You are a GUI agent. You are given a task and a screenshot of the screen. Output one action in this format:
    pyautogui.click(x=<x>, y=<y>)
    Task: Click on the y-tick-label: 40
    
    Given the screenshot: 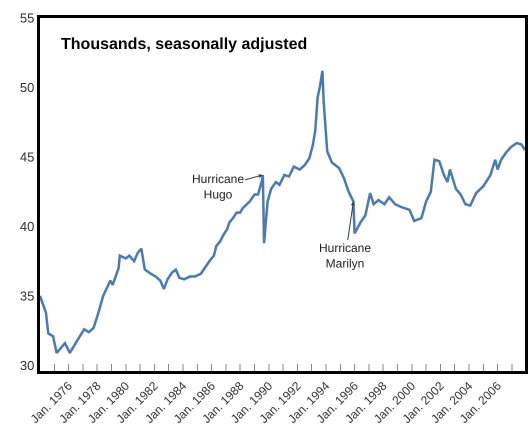 What is the action you would take?
    pyautogui.click(x=27, y=226)
    